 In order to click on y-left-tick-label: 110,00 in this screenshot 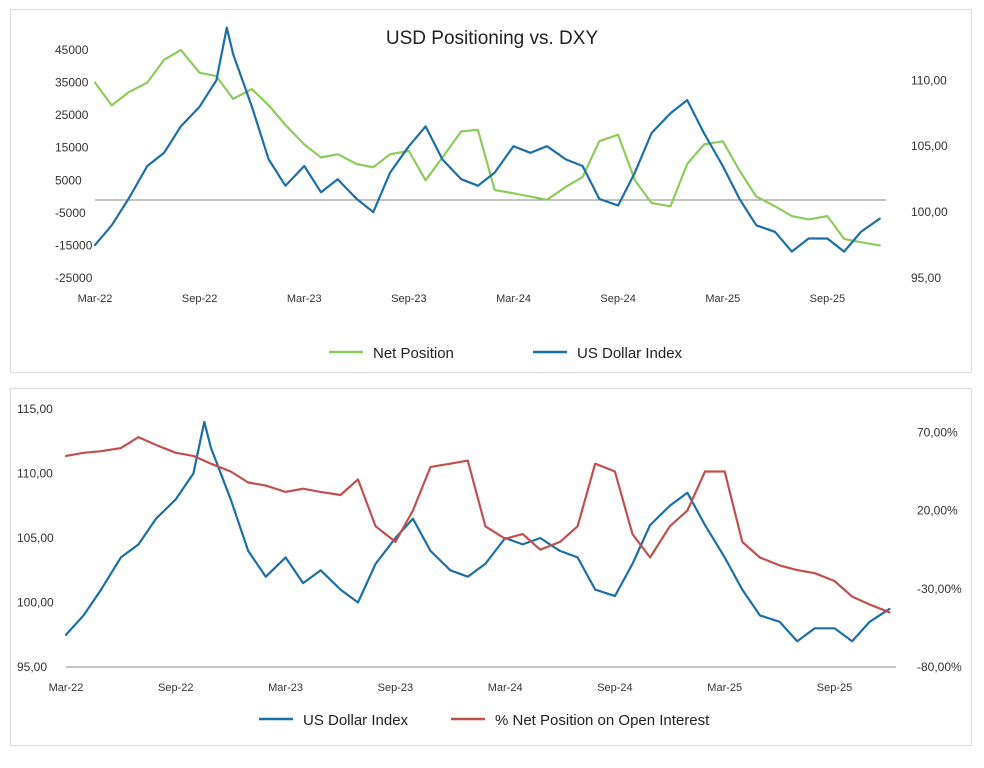, I will do `click(35, 474)`.